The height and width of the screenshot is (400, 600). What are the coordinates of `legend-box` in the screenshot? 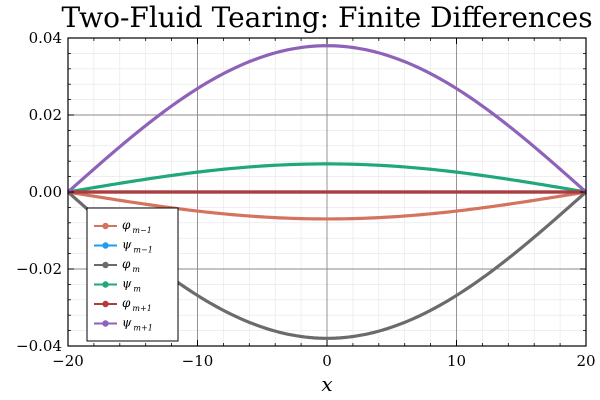 It's located at (132, 274).